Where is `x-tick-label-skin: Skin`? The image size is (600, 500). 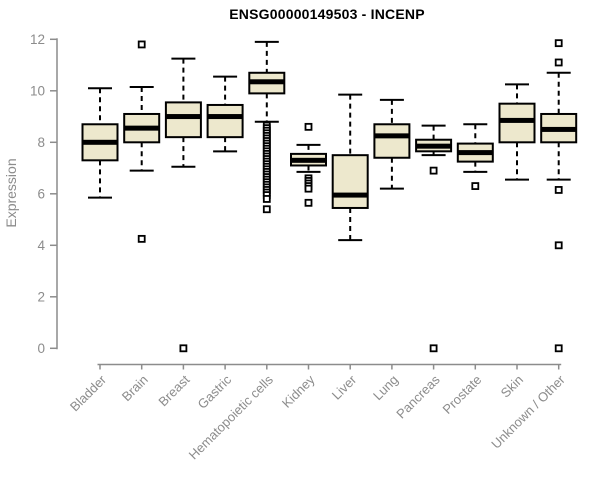
x-tick-label-skin: Skin is located at coordinates (512, 386).